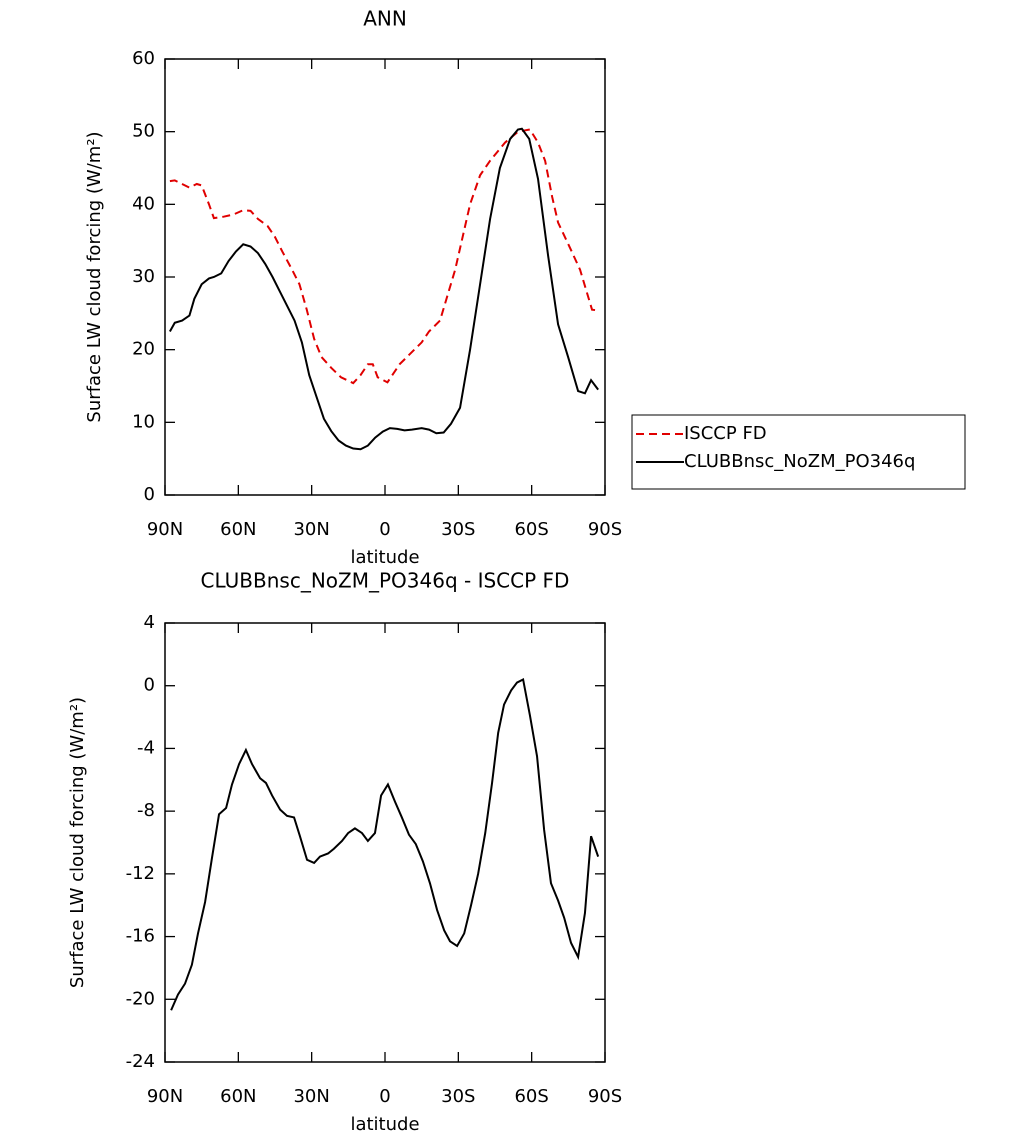 The height and width of the screenshot is (1141, 1030). What do you see at coordinates (385, 19) in the screenshot?
I see `chart-title: ANN` at bounding box center [385, 19].